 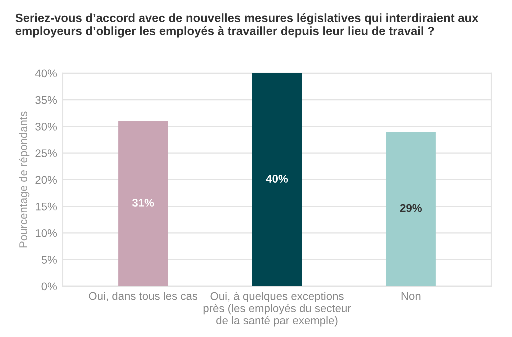 What do you see at coordinates (143, 297) in the screenshot?
I see `x-tick-label: Oui, dans tous les cas` at bounding box center [143, 297].